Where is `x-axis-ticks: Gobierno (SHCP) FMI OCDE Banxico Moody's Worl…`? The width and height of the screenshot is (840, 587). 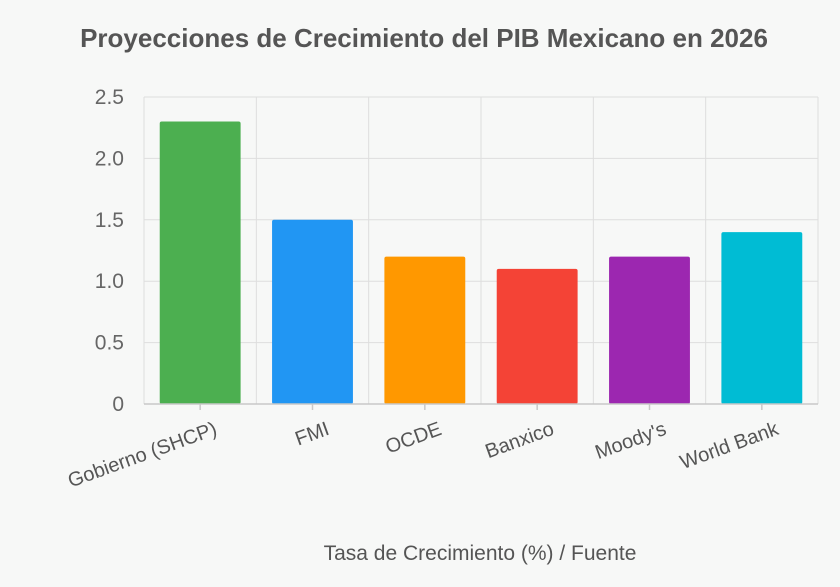 x-axis-ticks: Gobierno (SHCP) FMI OCDE Banxico Moody's Worl… is located at coordinates (423, 455).